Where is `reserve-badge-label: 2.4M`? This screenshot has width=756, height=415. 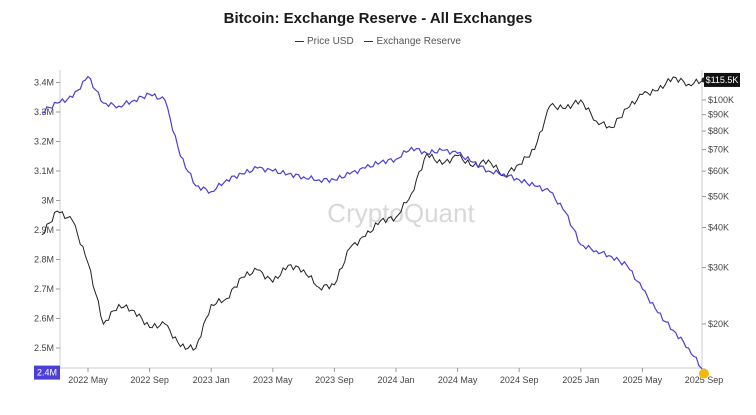
reserve-badge-label: 2.4M is located at coordinates (47, 373).